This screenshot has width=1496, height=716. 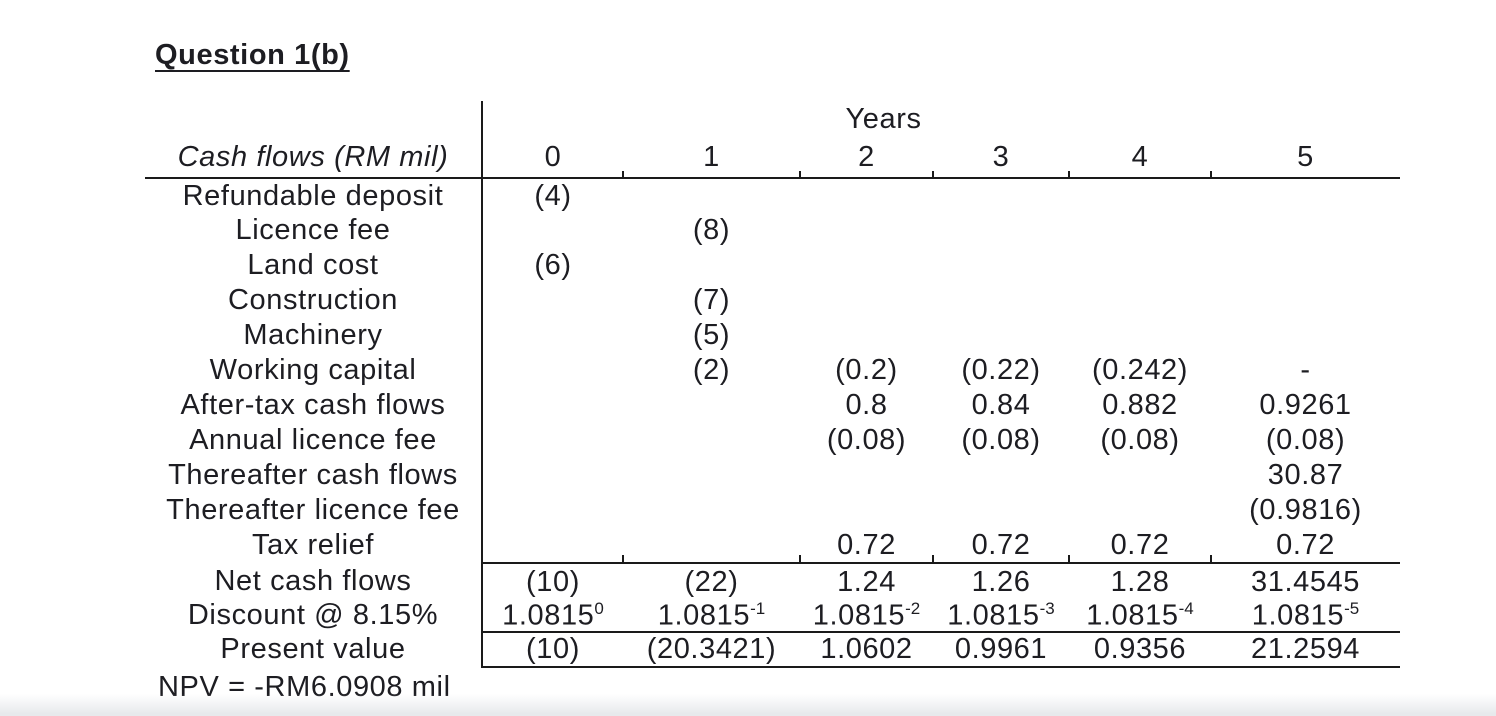 I want to click on row-label: Land cost, so click(x=313, y=265).